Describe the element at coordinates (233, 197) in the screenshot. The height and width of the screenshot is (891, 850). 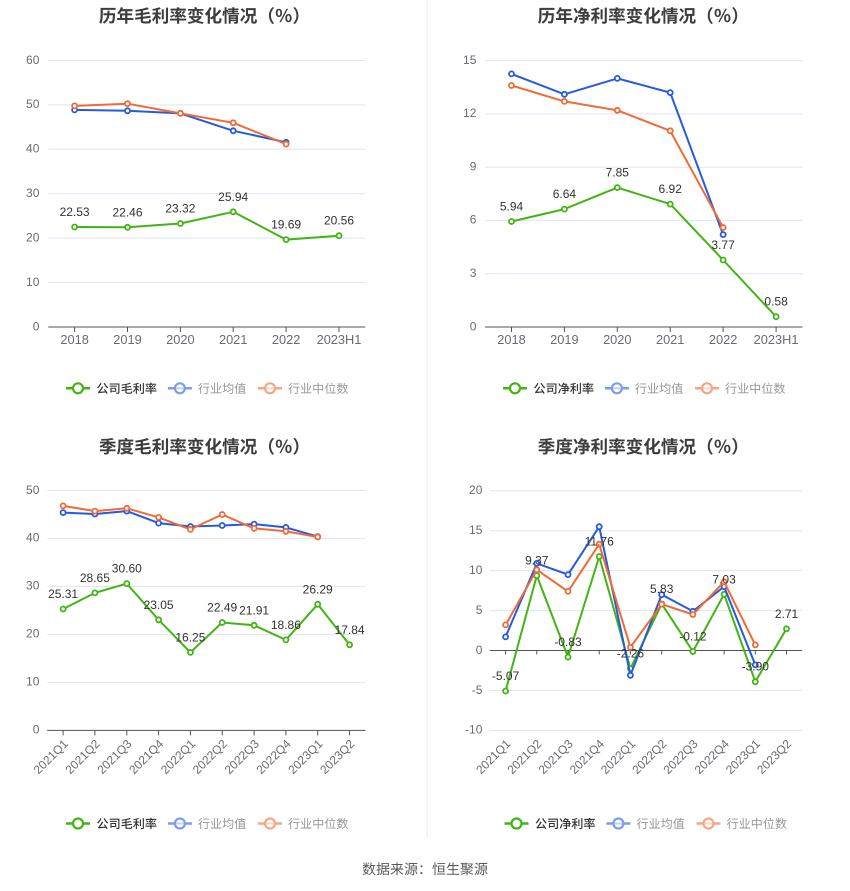
I see `svg-text: 25.94` at that location.